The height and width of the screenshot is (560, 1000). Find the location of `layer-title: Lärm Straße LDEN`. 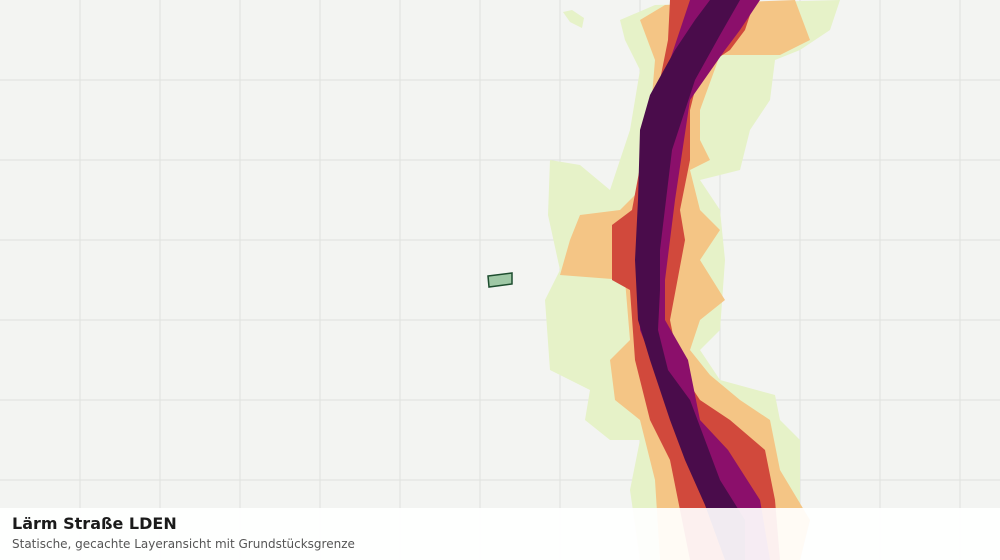

layer-title: Lärm Straße LDEN is located at coordinates (94, 523).